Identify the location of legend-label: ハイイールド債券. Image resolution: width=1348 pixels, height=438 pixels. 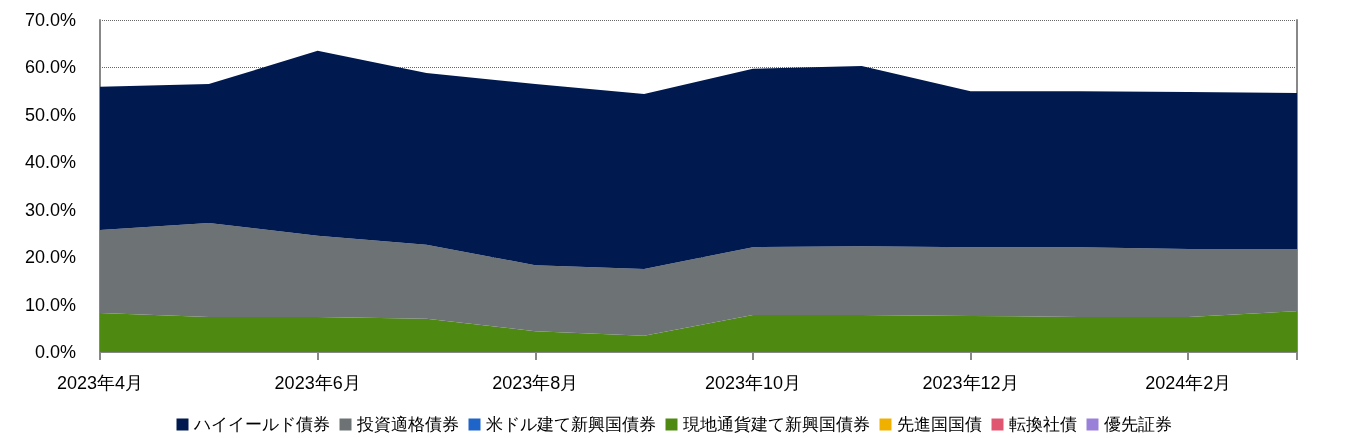
(261, 424).